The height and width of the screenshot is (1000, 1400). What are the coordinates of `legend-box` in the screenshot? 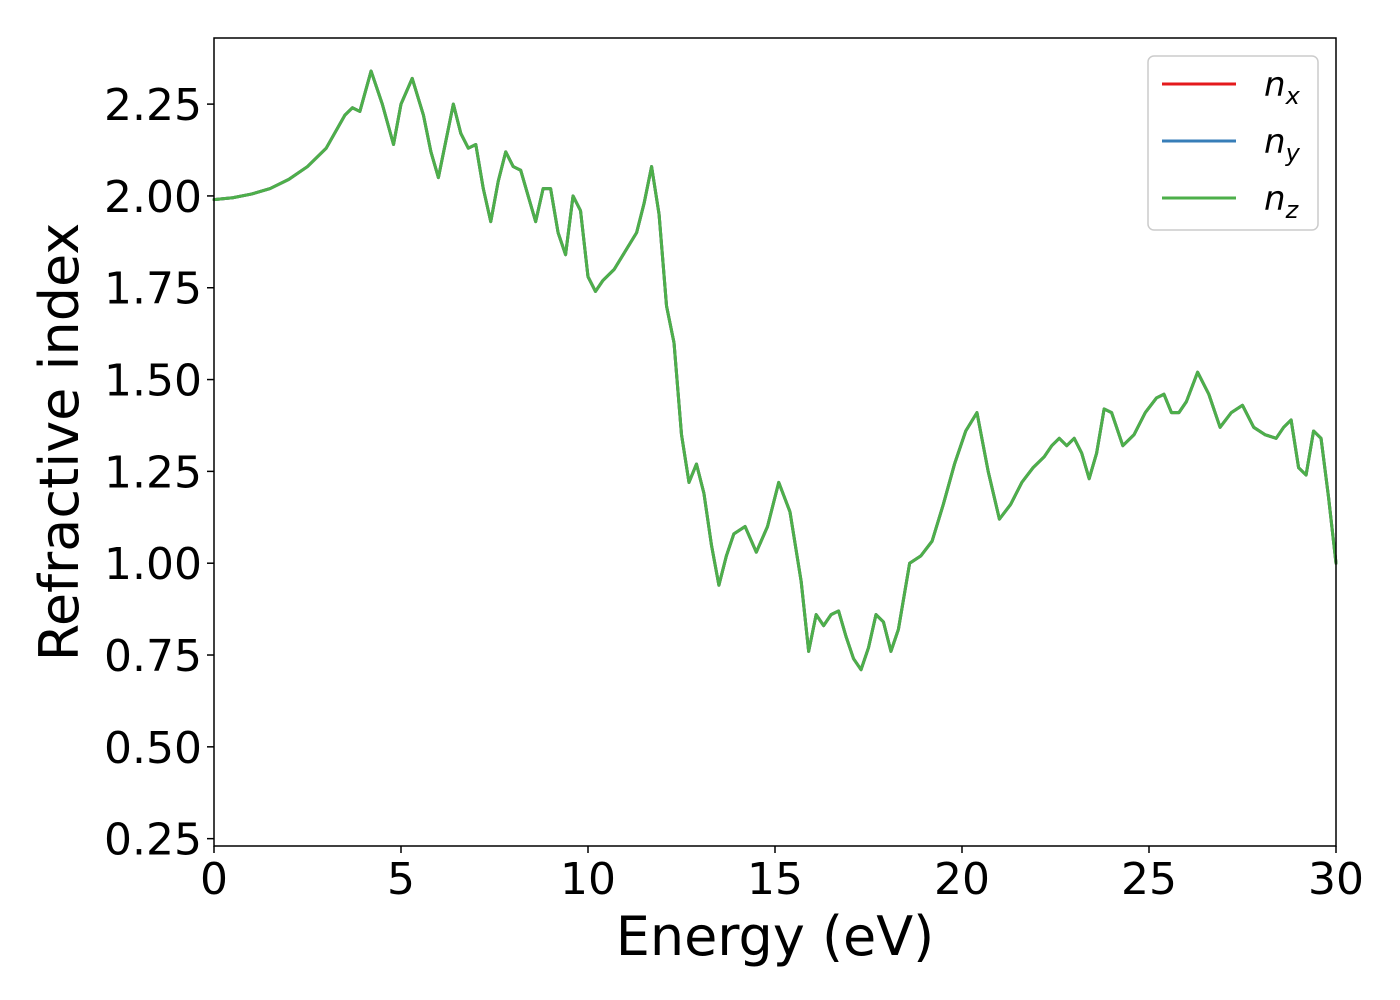 It's located at (1233, 143).